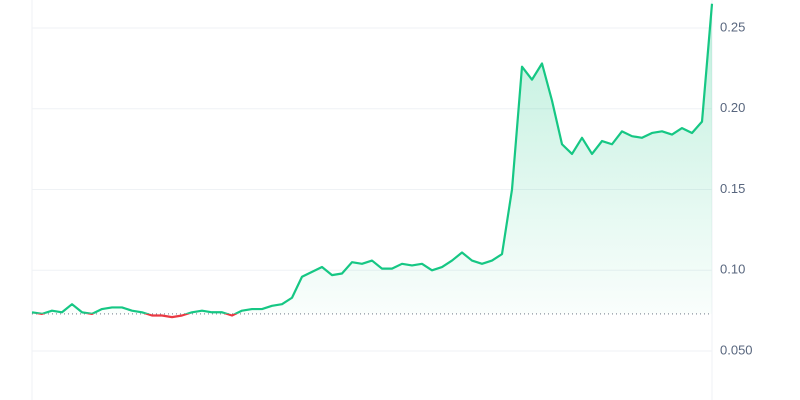  I want to click on y-tick-label: 0.15, so click(732, 188).